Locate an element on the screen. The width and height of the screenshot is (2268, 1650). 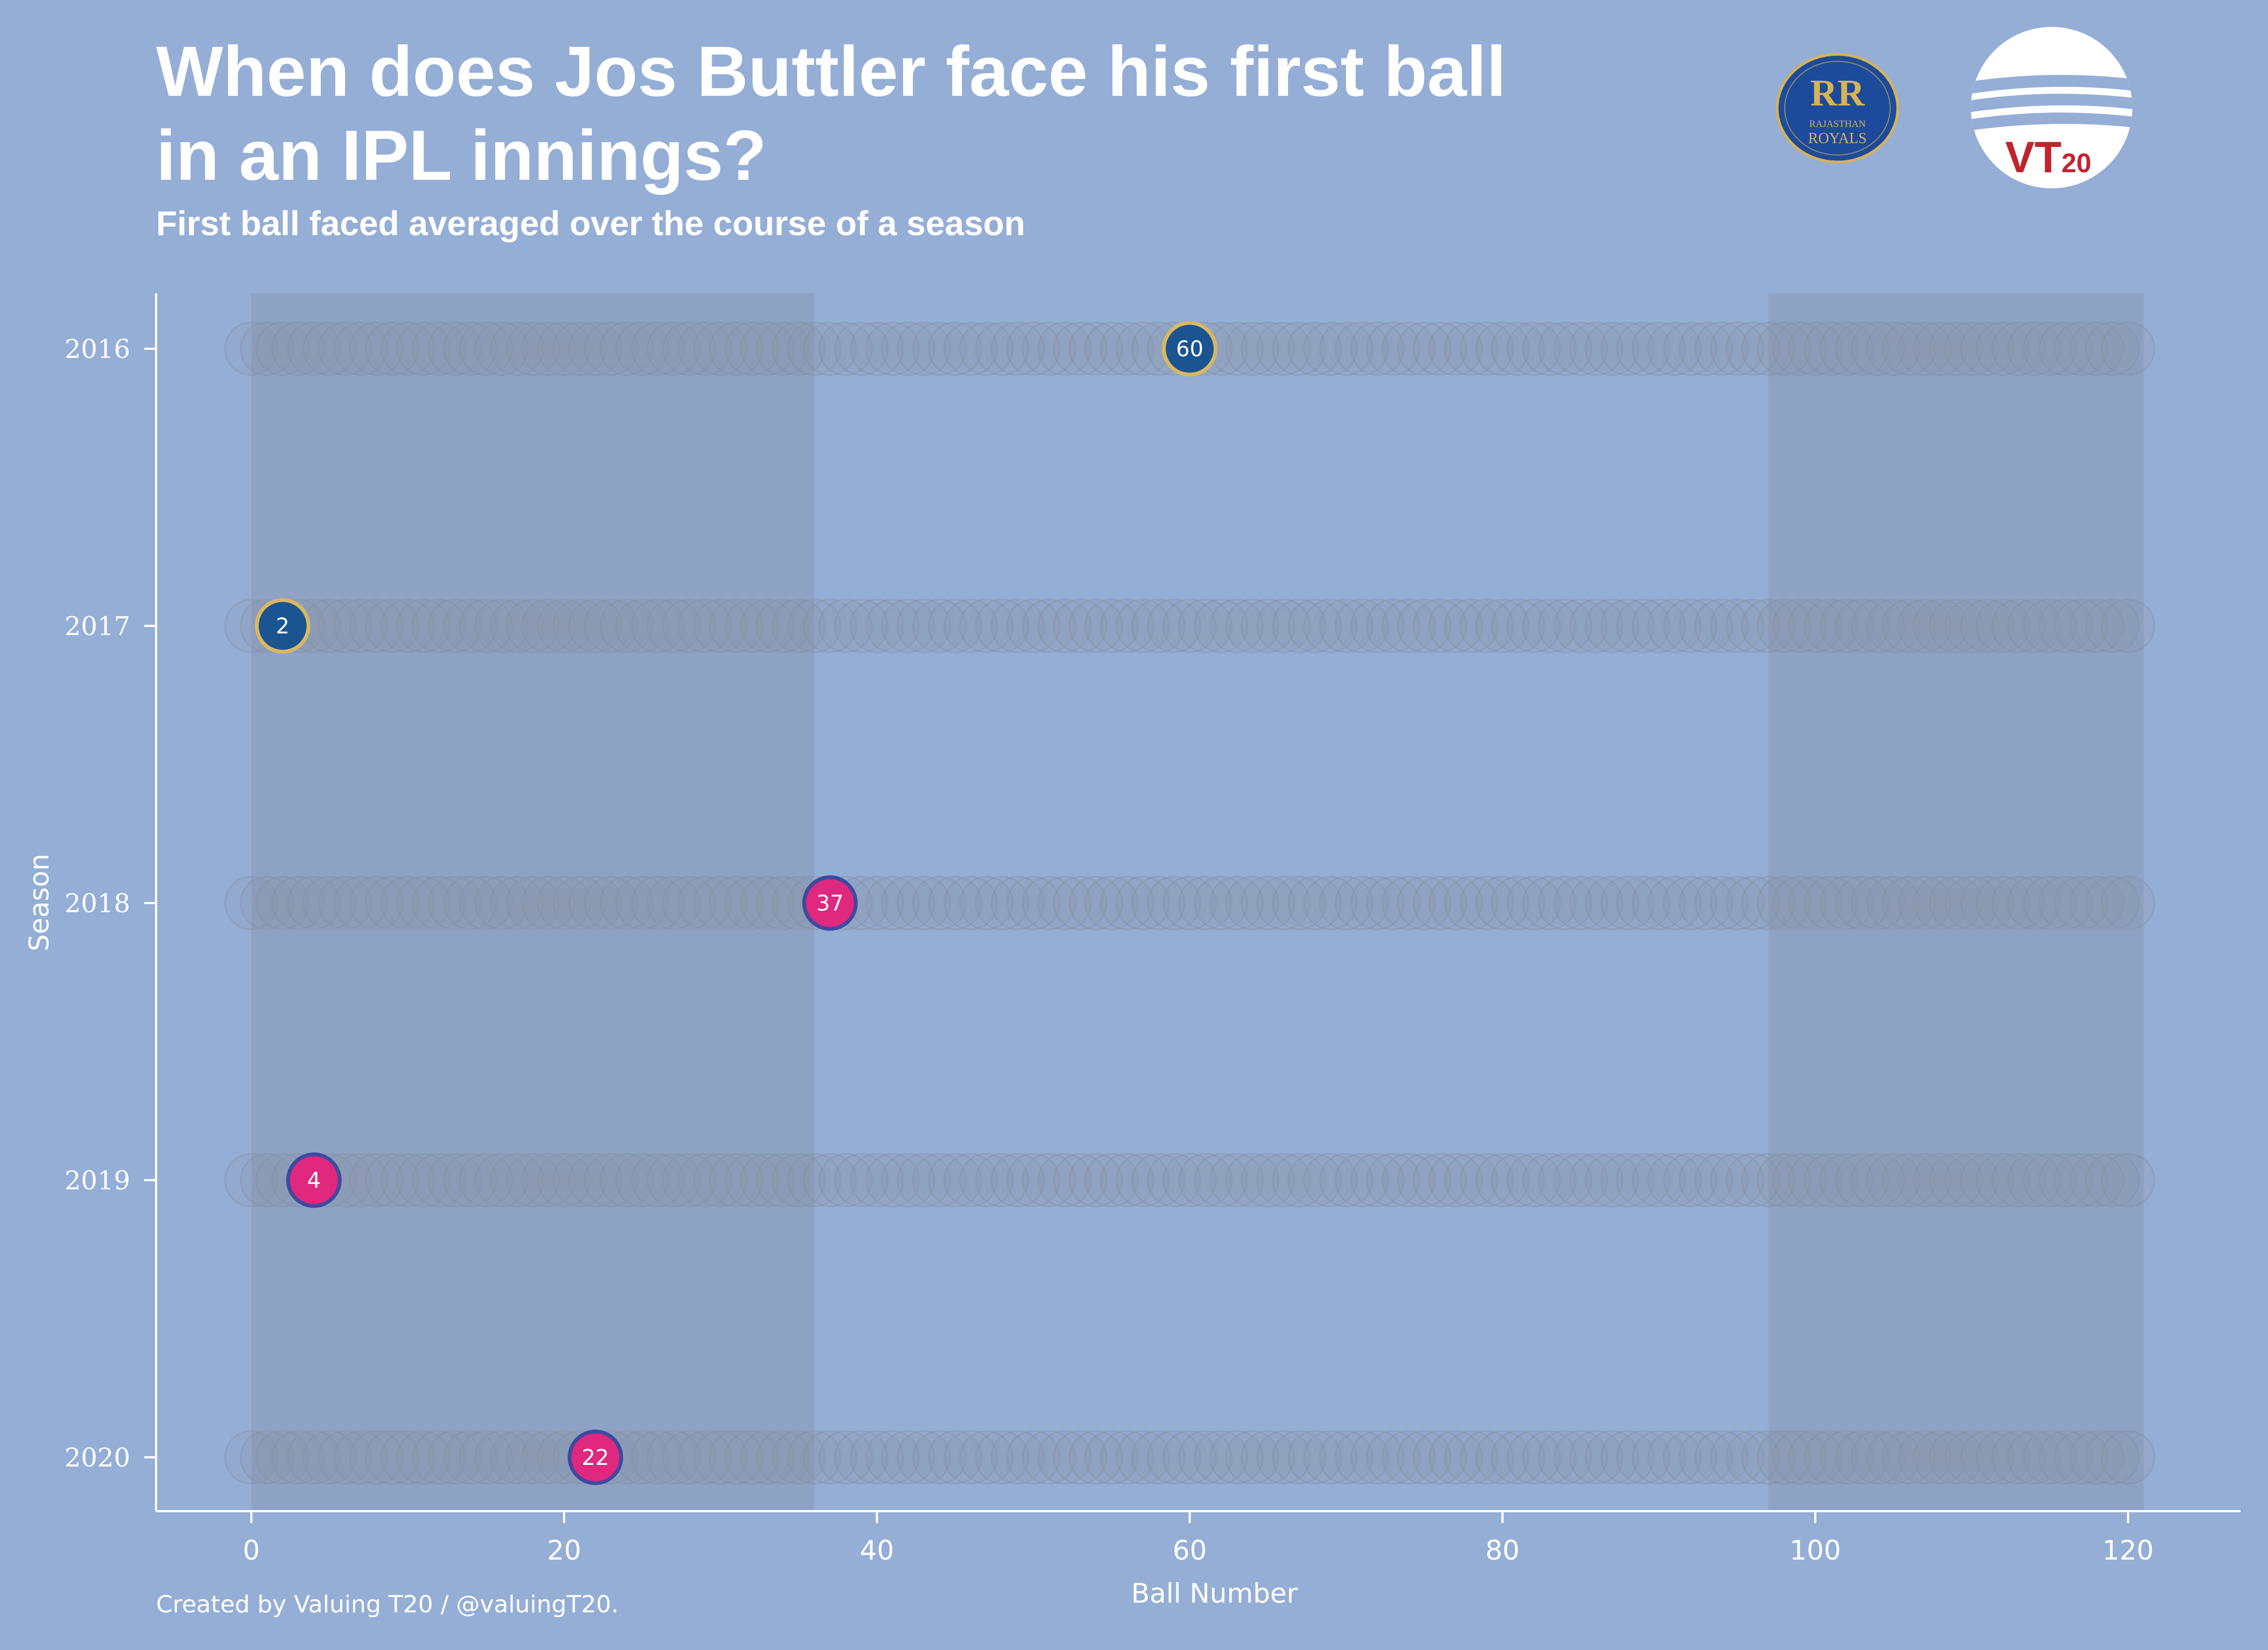
x-tick-label: 60 is located at coordinates (1190, 1550).